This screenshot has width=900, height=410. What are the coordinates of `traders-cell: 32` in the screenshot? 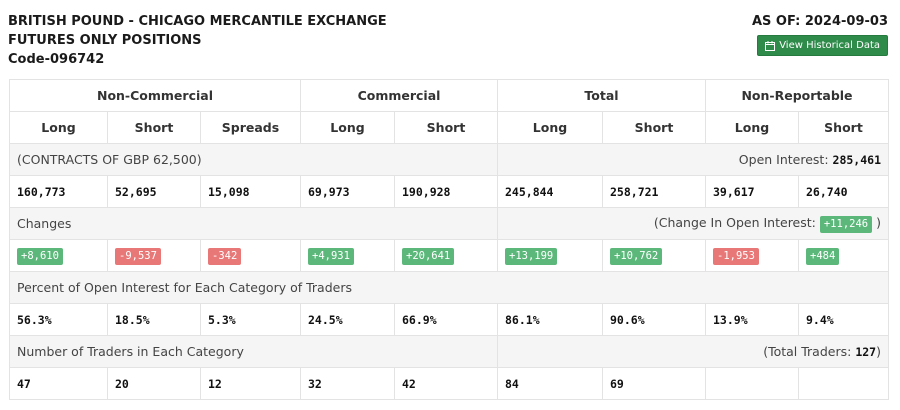 It's located at (347, 383).